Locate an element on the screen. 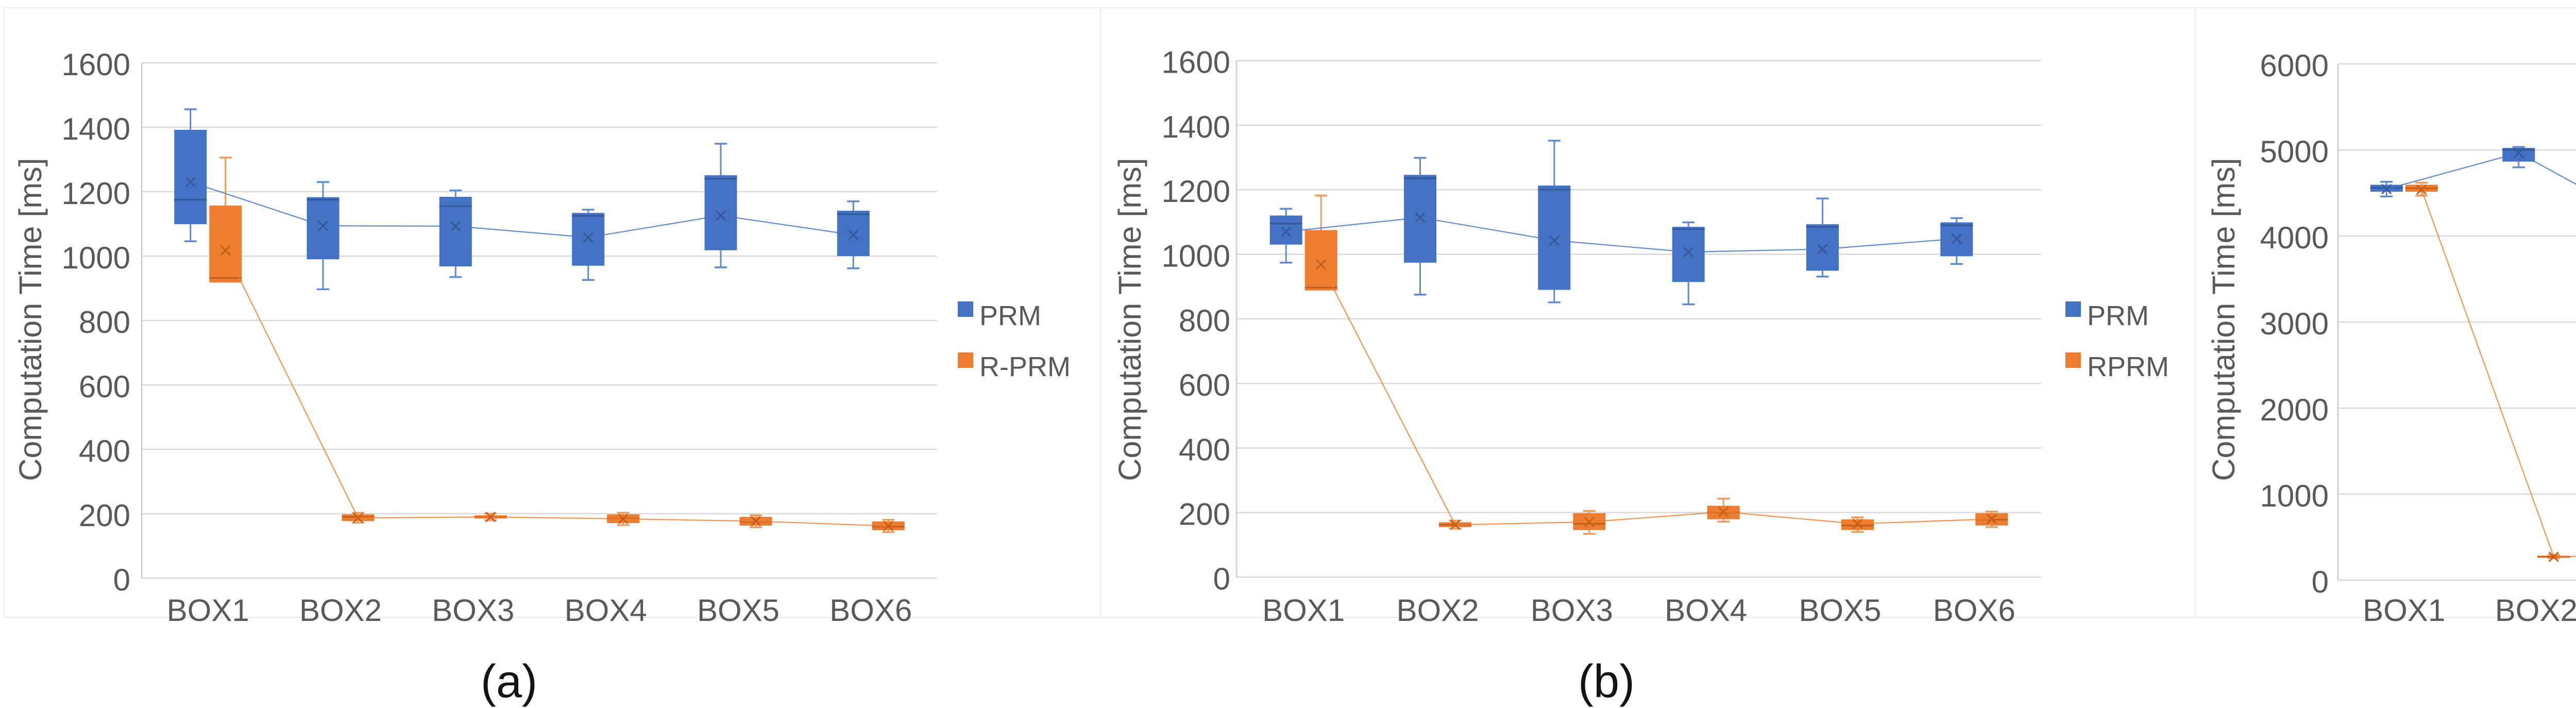  svg-text: (b) is located at coordinates (1606, 681).